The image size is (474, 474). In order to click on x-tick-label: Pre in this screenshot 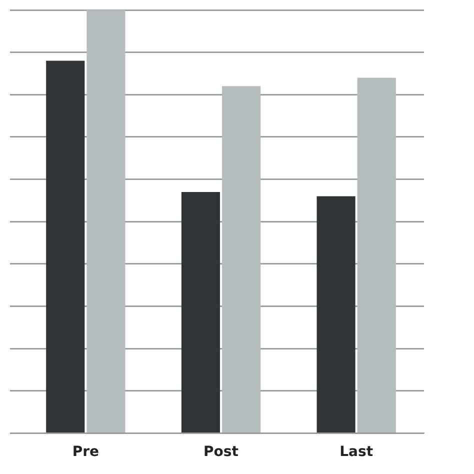, I will do `click(86, 452)`.